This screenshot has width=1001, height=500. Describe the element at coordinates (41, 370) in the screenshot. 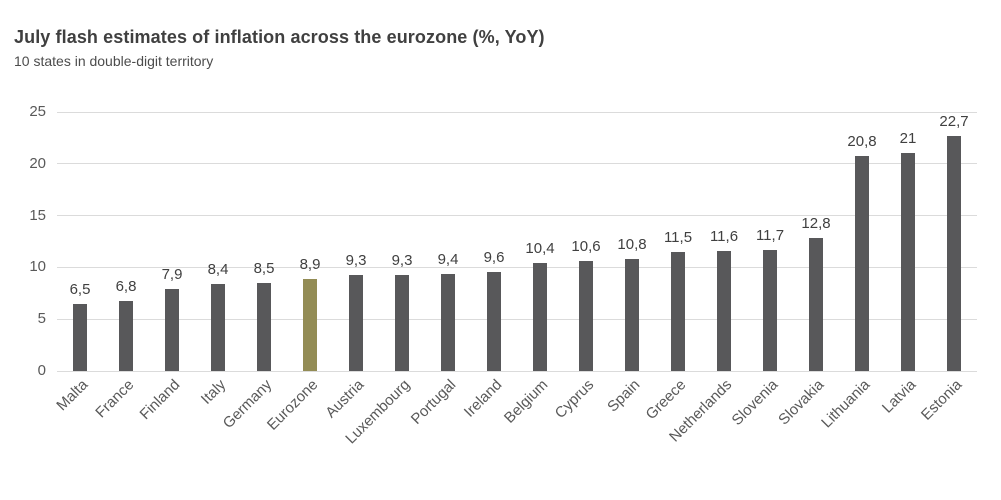

I see `y-axis-tick-label: 0` at that location.